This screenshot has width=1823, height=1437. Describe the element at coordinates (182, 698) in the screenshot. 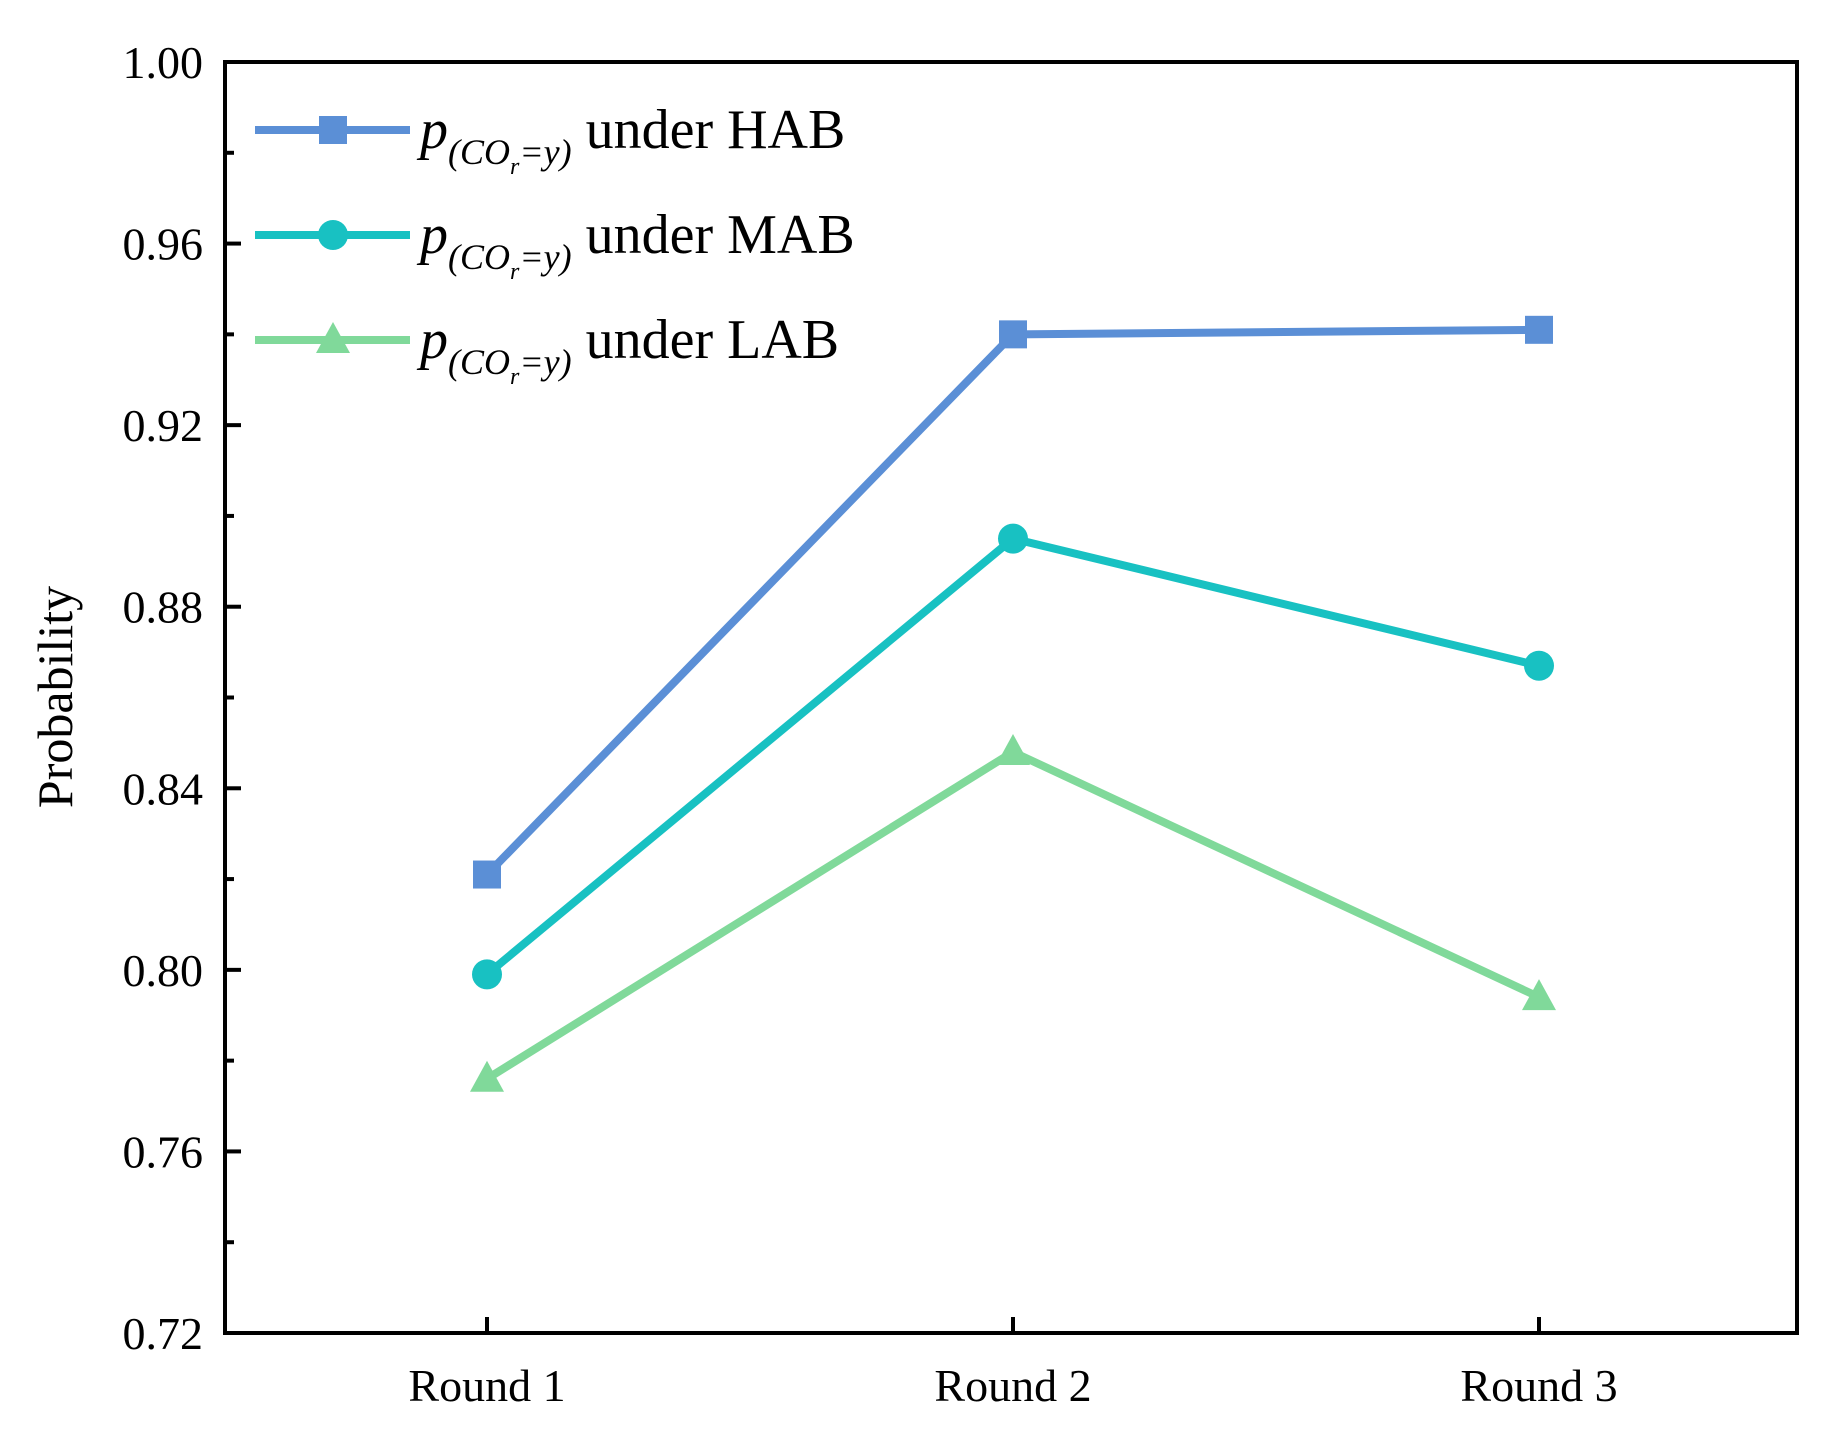

I see `y-axis: 0.72 0.76 0.80 0.84 0.88 0.92 0.96 1.00` at that location.